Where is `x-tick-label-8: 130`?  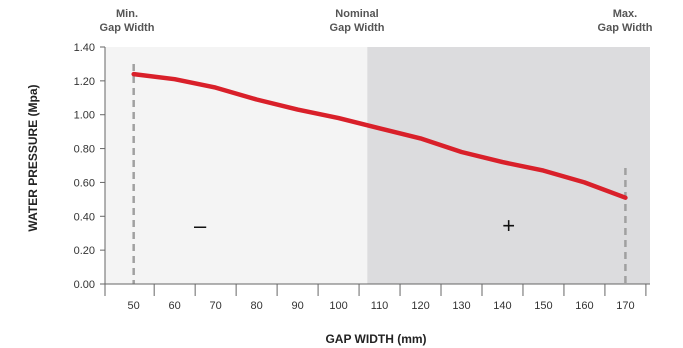 x-tick-label-8: 130 is located at coordinates (461, 306).